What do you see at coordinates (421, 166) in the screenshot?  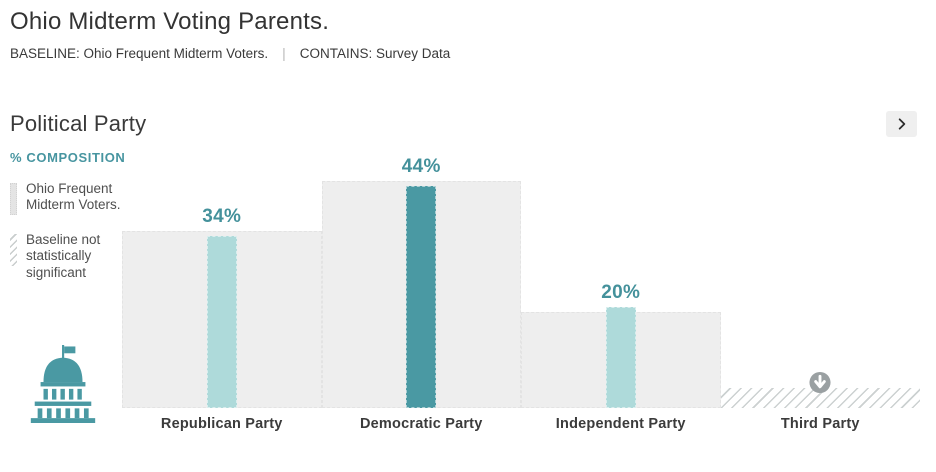 I see `value-label: 44%` at bounding box center [421, 166].